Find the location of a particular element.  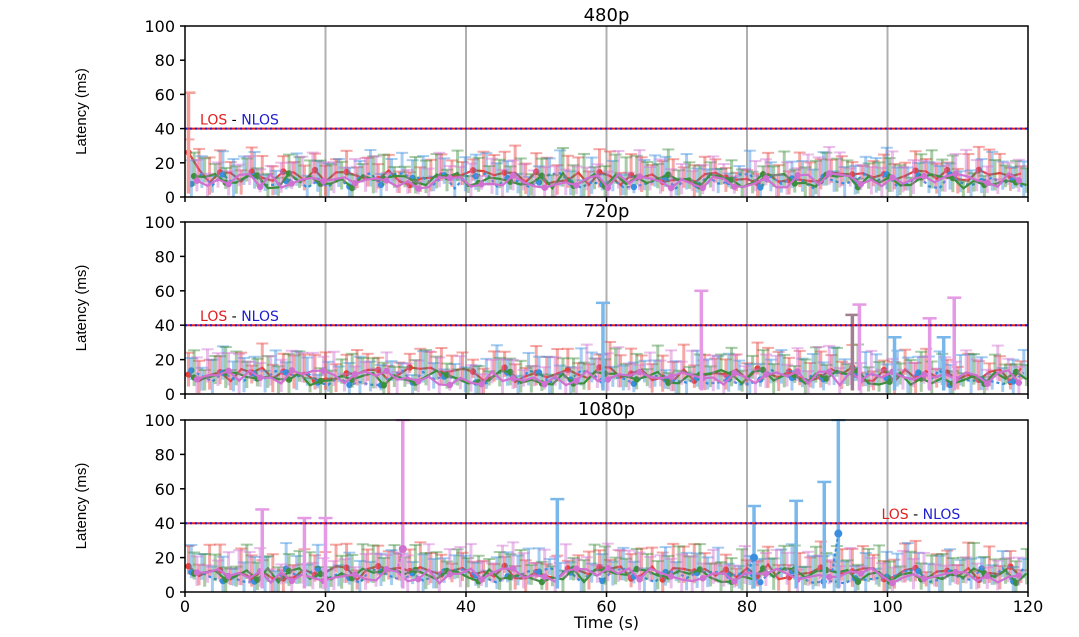

series-line is located at coordinates (608, 575).